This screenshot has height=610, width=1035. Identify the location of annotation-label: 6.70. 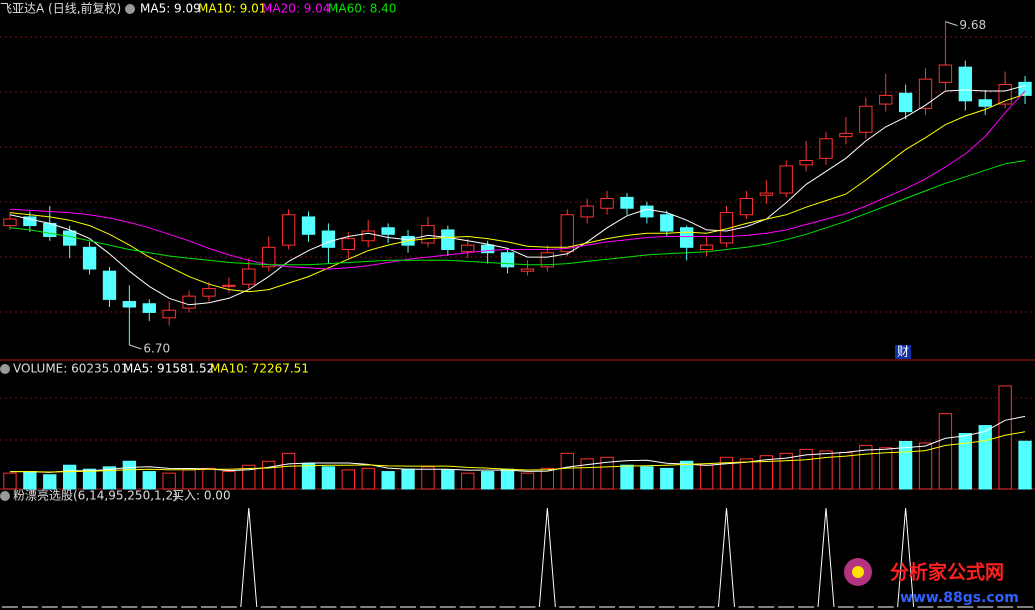
(156, 348).